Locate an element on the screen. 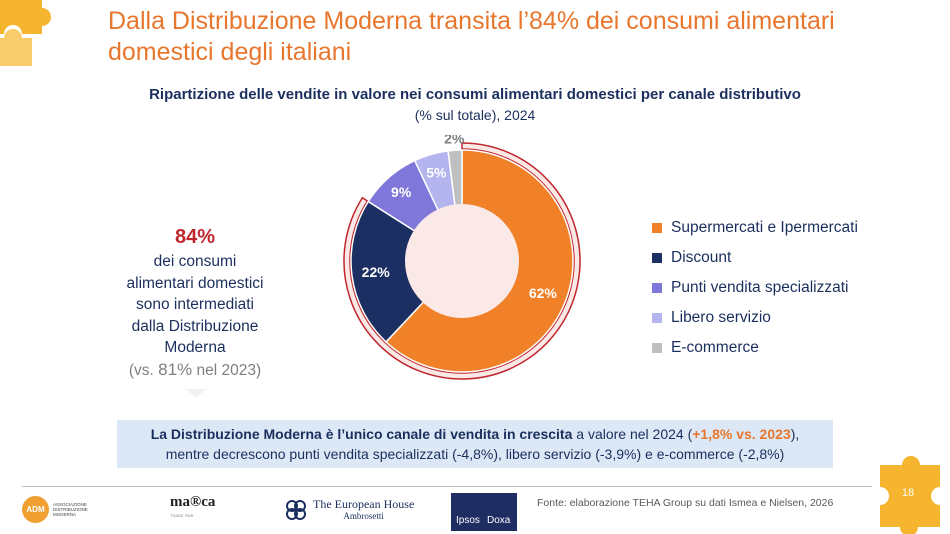  donut-chart: 62% 22% 9% 5% 2% is located at coordinates (462, 257).